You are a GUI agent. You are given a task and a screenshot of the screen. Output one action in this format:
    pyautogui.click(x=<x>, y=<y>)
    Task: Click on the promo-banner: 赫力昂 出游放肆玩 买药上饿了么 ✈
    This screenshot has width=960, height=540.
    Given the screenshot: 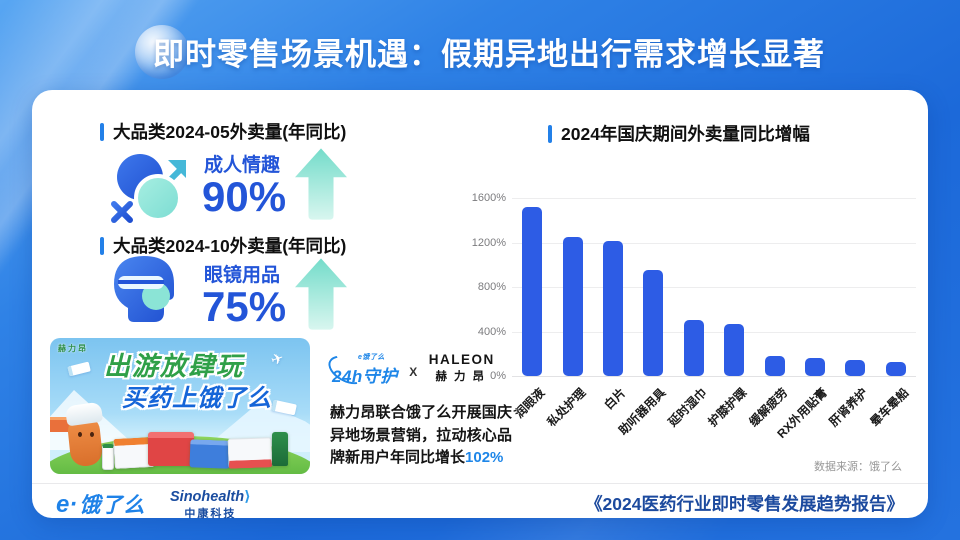 What is the action you would take?
    pyautogui.click(x=180, y=406)
    